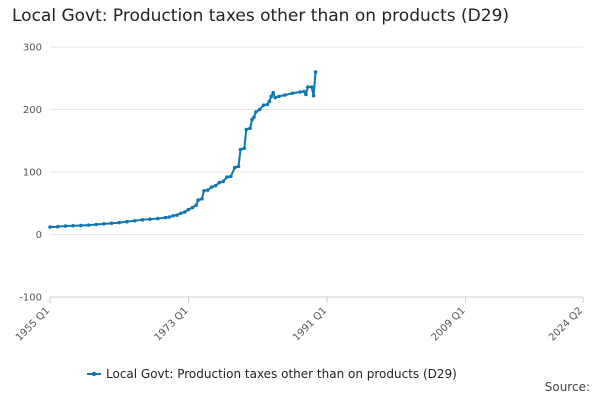 Image resolution: width=600 pixels, height=400 pixels. I want to click on y-tick-label: 0, so click(39, 235).